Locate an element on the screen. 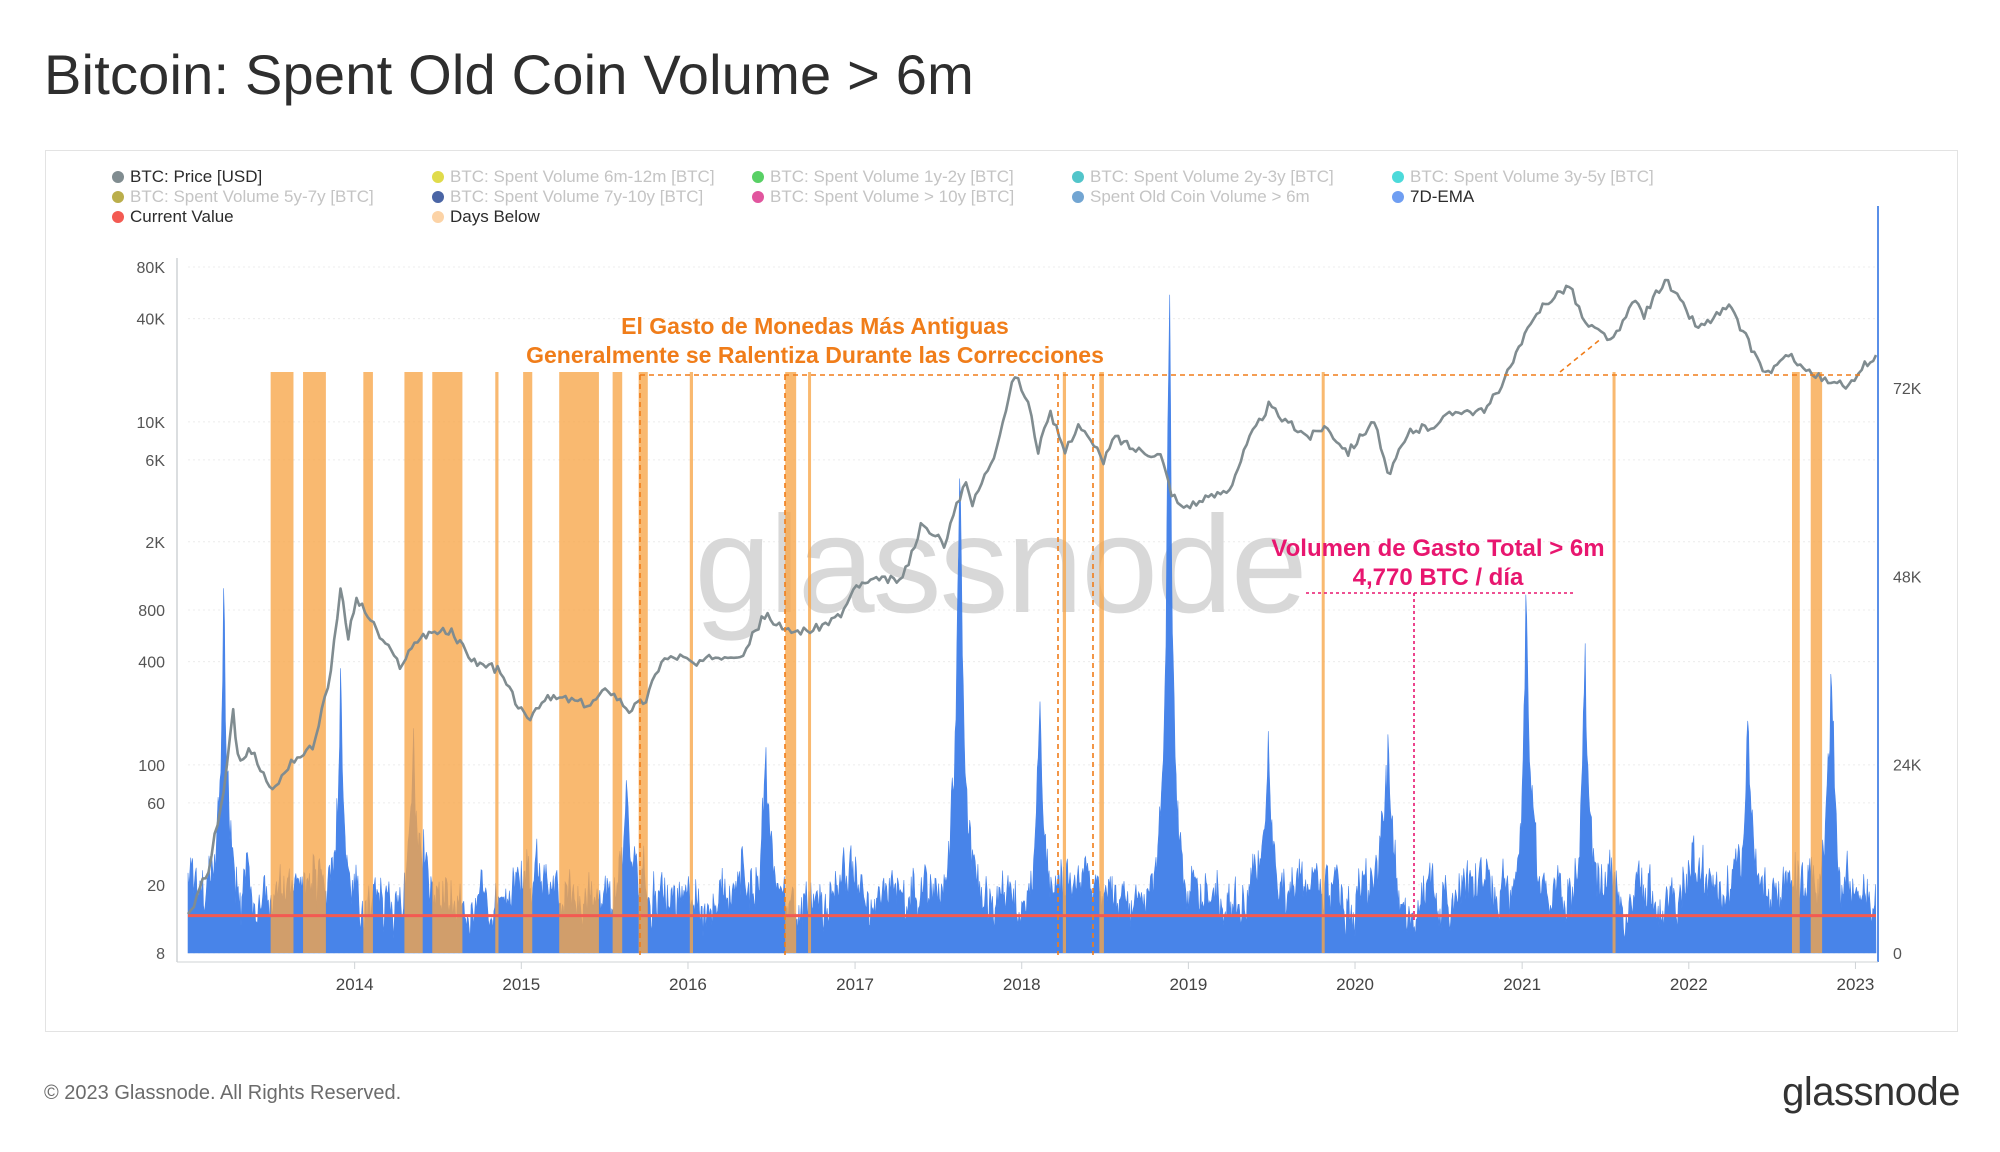  legend-item-2: BTC: Spent Volume 1y-2y [BTC] is located at coordinates (883, 177).